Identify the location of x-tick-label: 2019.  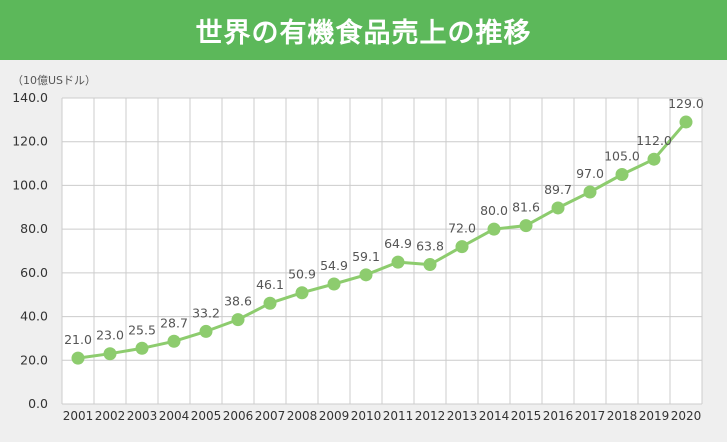
(654, 416).